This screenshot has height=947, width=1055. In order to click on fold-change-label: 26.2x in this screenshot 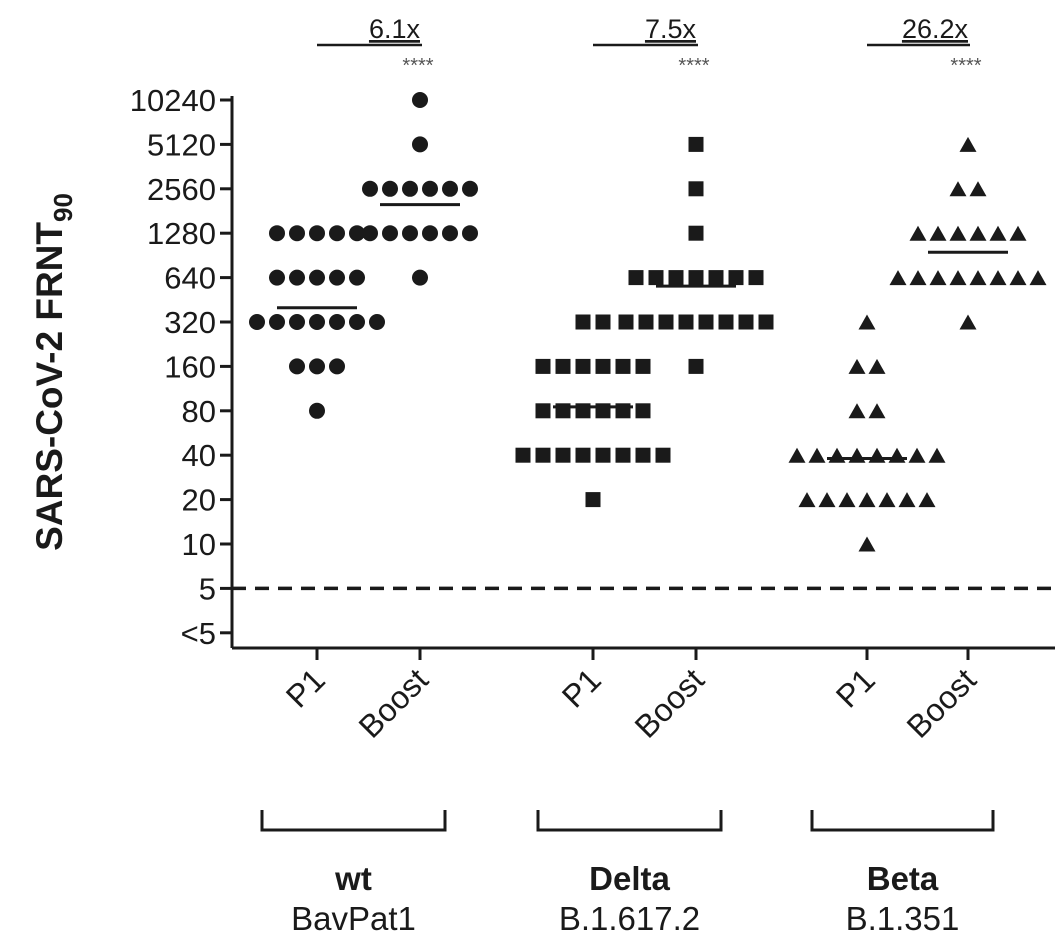, I will do `click(935, 29)`.